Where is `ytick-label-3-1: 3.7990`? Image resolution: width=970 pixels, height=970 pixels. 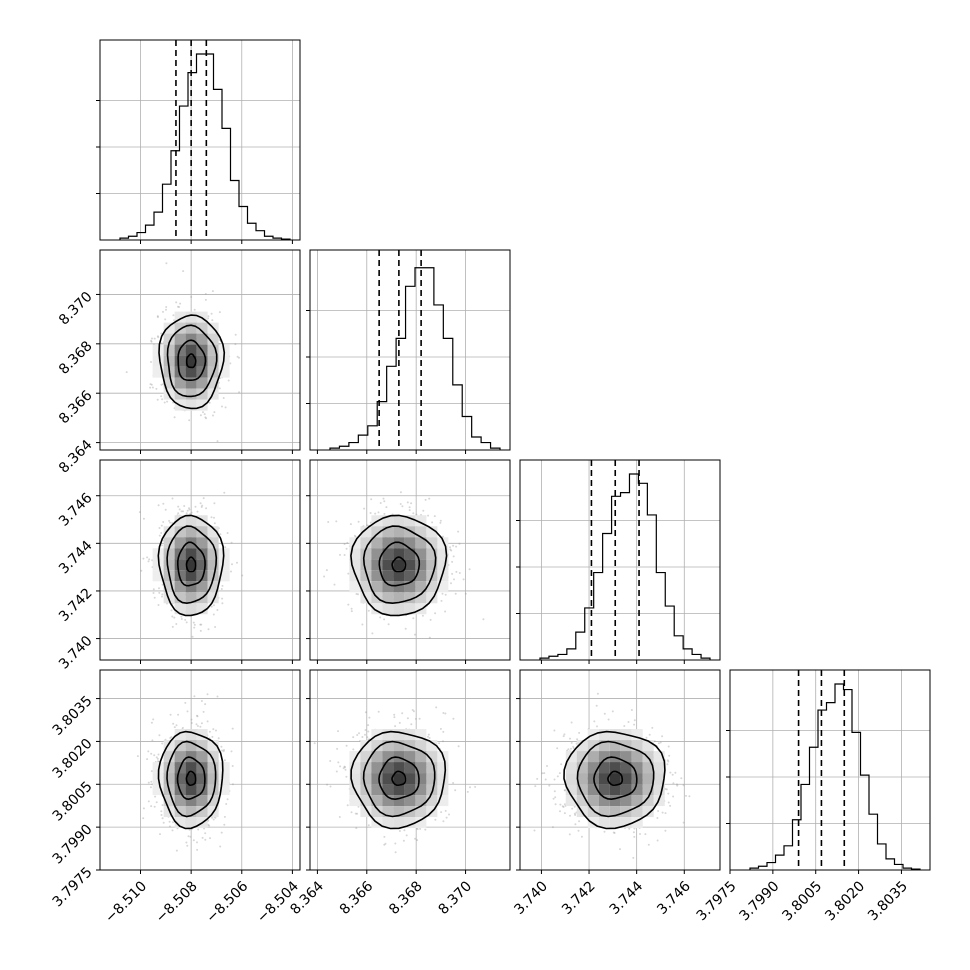
ytick-label-3-1: 3.7990 is located at coordinates (73, 844).